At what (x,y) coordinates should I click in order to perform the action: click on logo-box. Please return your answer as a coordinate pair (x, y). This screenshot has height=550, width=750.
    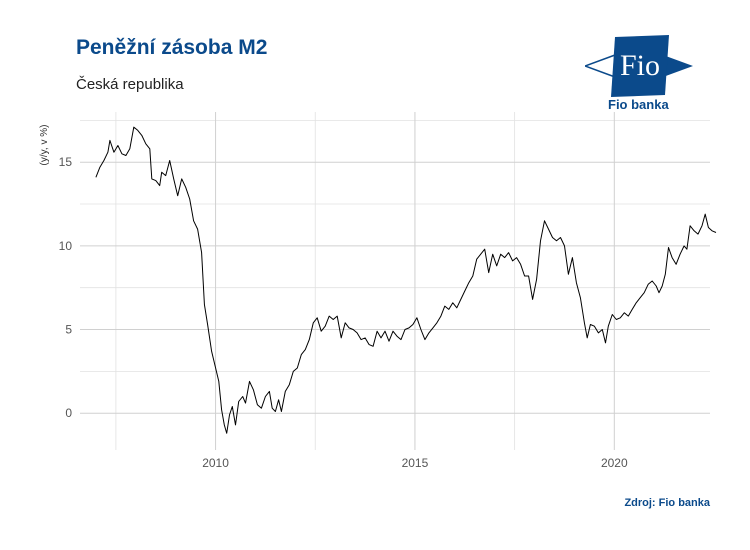
    Looking at the image, I should click on (640, 66).